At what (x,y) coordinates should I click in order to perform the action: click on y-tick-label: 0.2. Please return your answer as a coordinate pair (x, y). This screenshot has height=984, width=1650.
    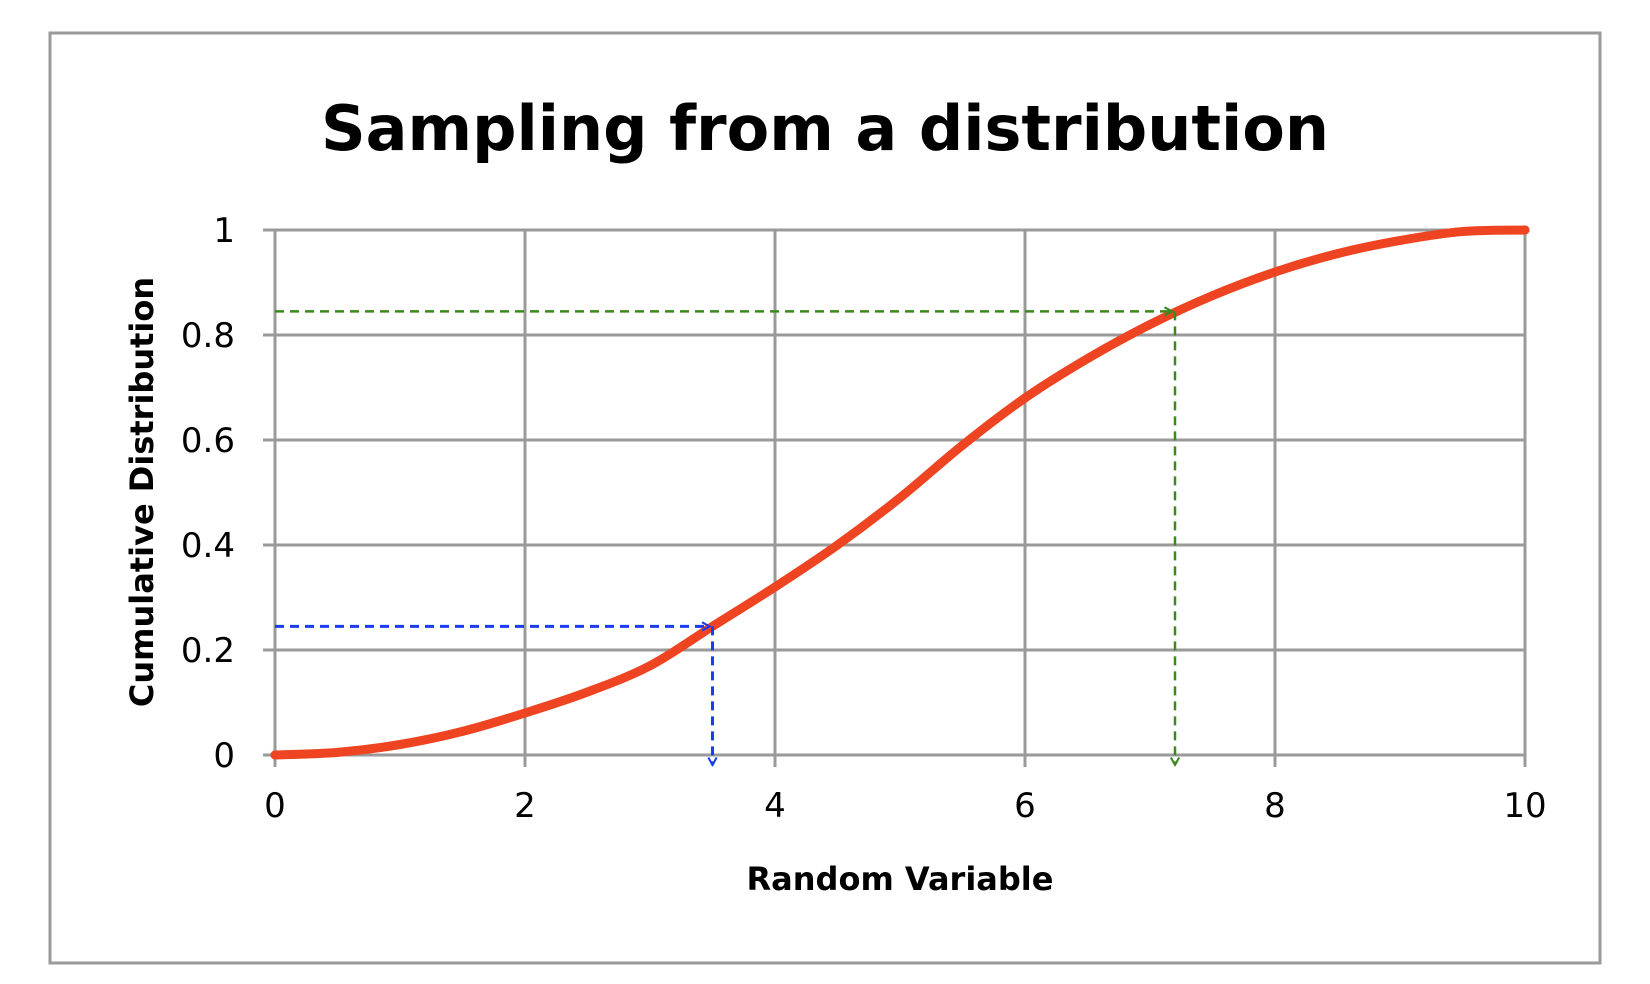
    Looking at the image, I should click on (208, 651).